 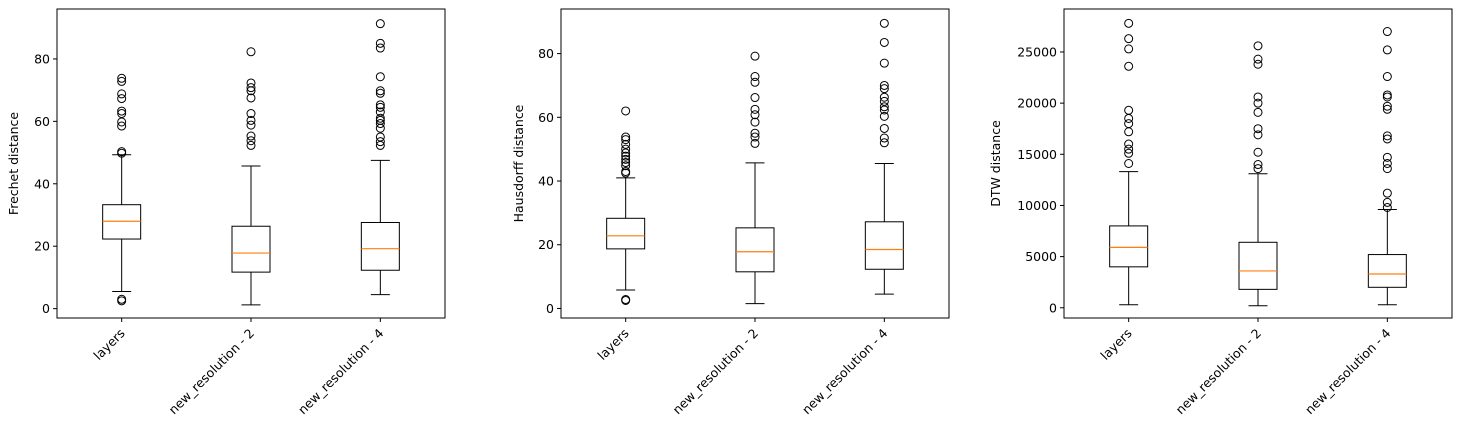 I want to click on y-axis-label: DTW distance, so click(x=995, y=163).